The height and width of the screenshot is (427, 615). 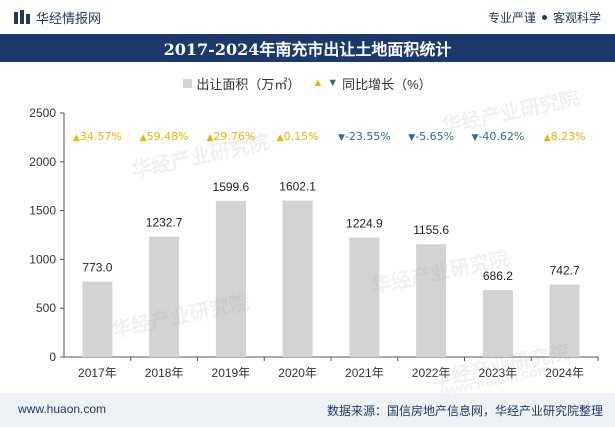 I want to click on growth-value: 0.15%, so click(x=301, y=136).